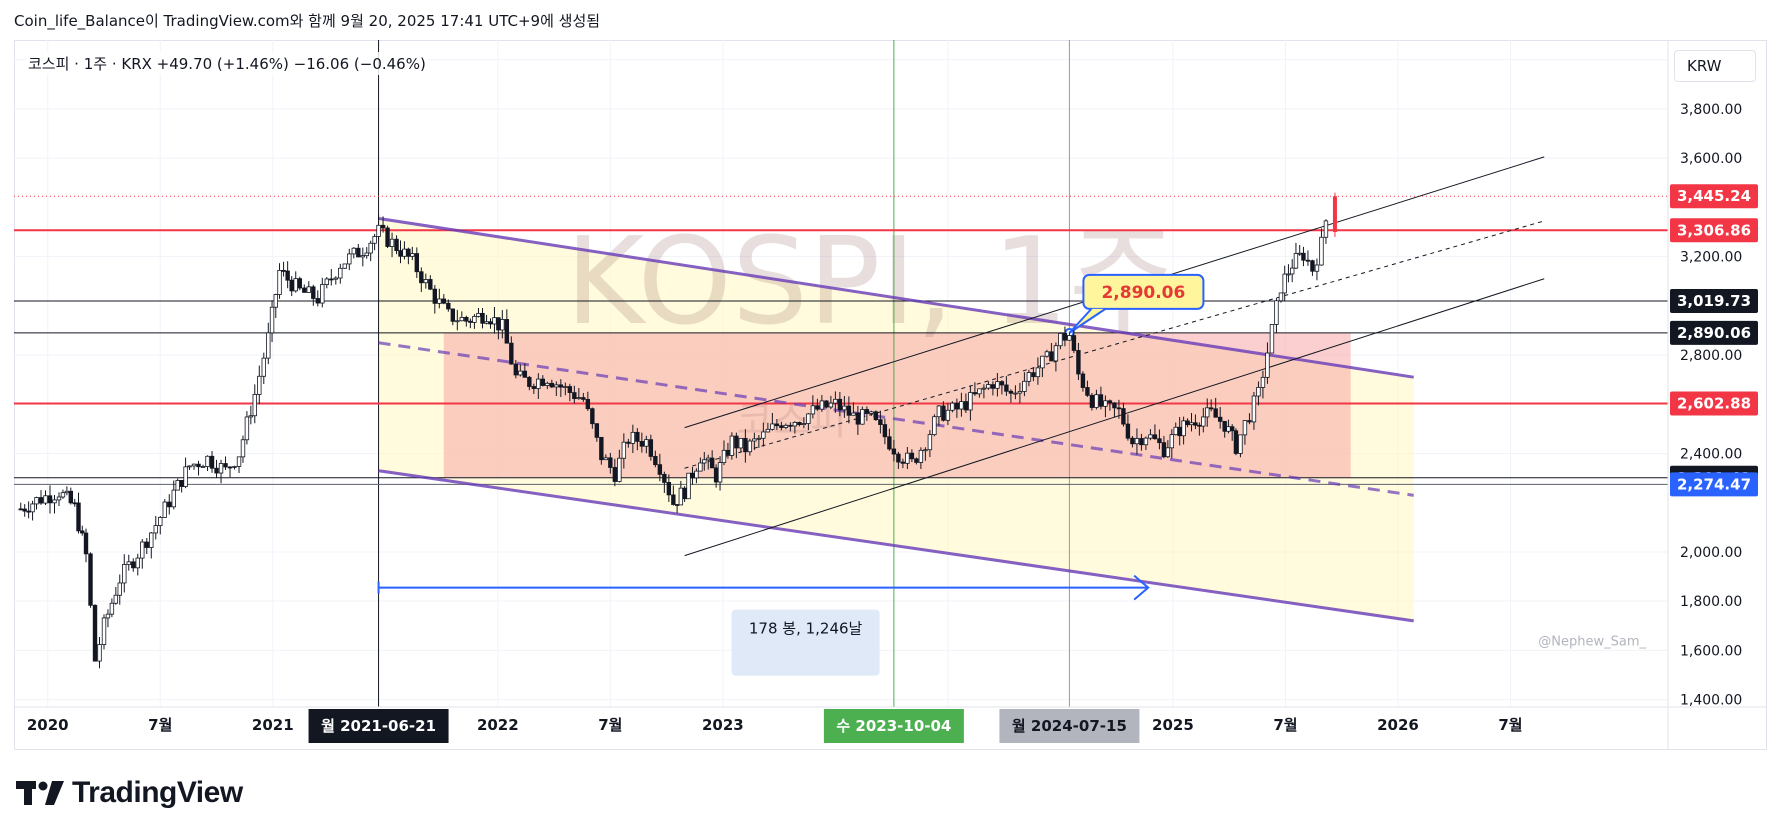  What do you see at coordinates (1173, 725) in the screenshot?
I see `x-axis-tick-label: 2025` at bounding box center [1173, 725].